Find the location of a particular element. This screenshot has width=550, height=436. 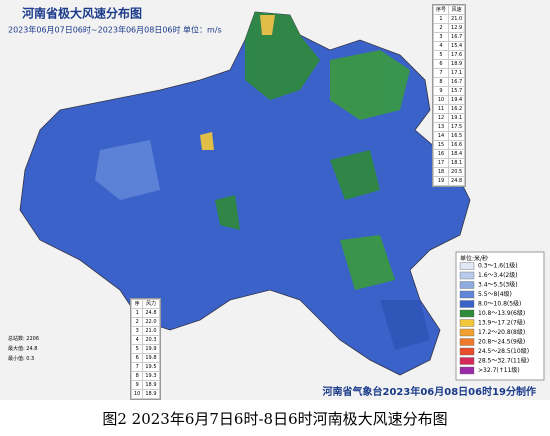

row: 4 15.4 is located at coordinates (449, 46).